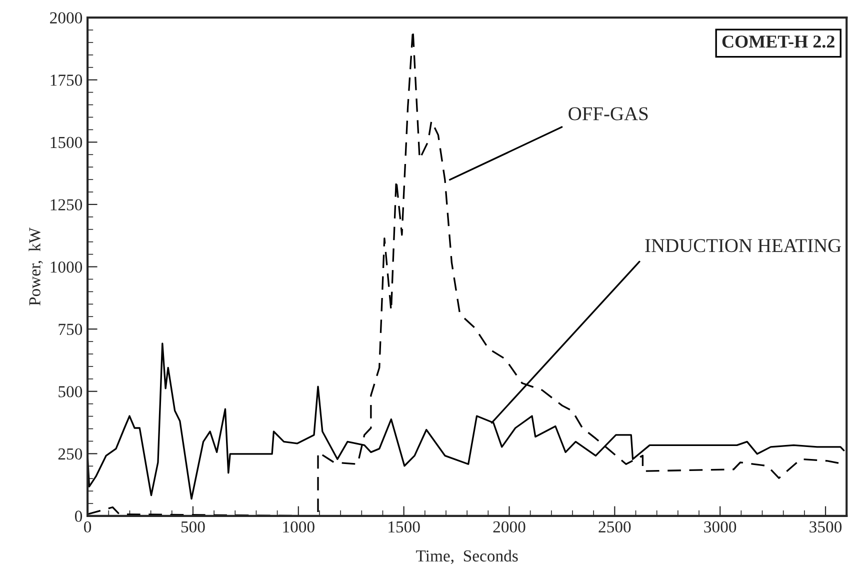  What do you see at coordinates (743, 245) in the screenshot?
I see `annotation: INDUCTION HEATING` at bounding box center [743, 245].